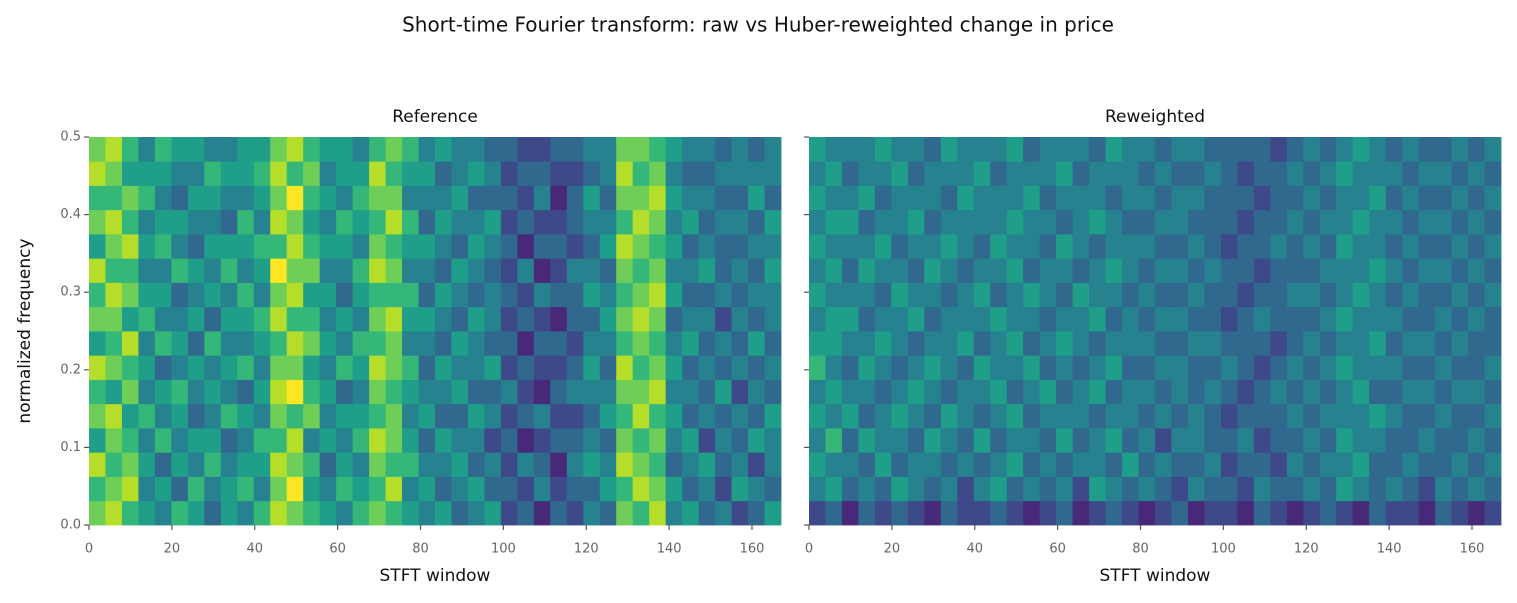 The height and width of the screenshot is (603, 1517). I want to click on y-tick-label: 0.4, so click(70, 214).